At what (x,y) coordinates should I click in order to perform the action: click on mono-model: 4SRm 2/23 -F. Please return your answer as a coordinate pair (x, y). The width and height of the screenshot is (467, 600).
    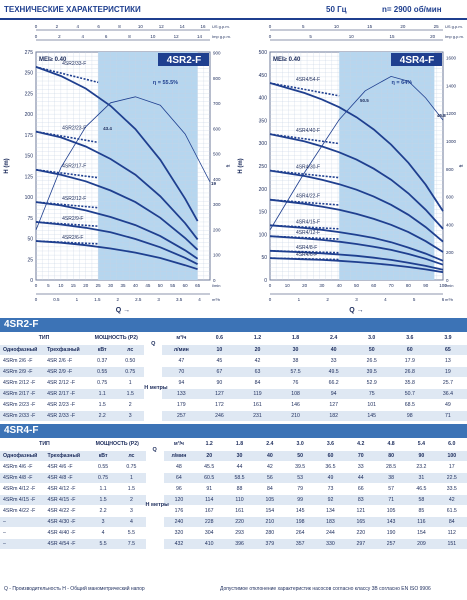
    Looking at the image, I should click on (22, 405).